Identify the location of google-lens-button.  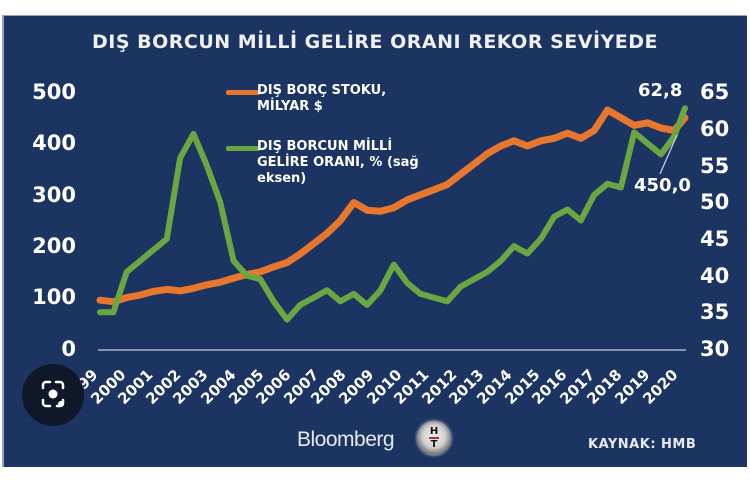
(53, 395).